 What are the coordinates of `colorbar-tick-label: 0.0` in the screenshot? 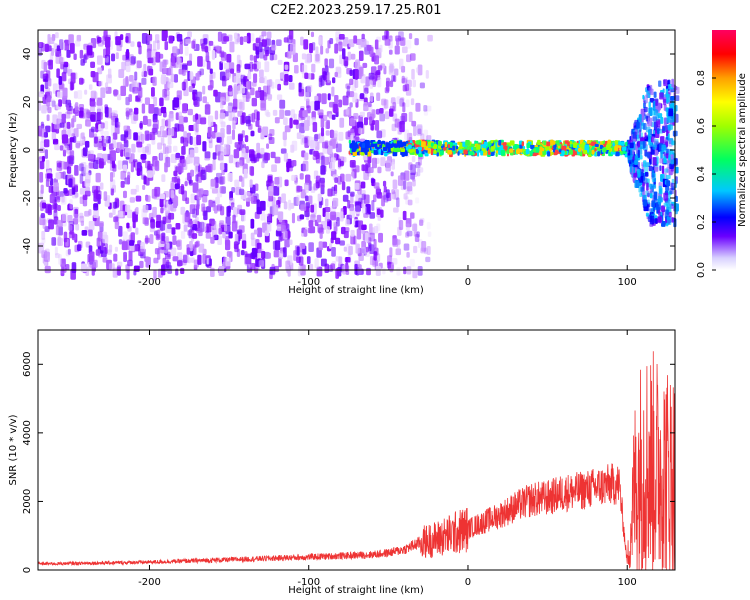 It's located at (701, 270).